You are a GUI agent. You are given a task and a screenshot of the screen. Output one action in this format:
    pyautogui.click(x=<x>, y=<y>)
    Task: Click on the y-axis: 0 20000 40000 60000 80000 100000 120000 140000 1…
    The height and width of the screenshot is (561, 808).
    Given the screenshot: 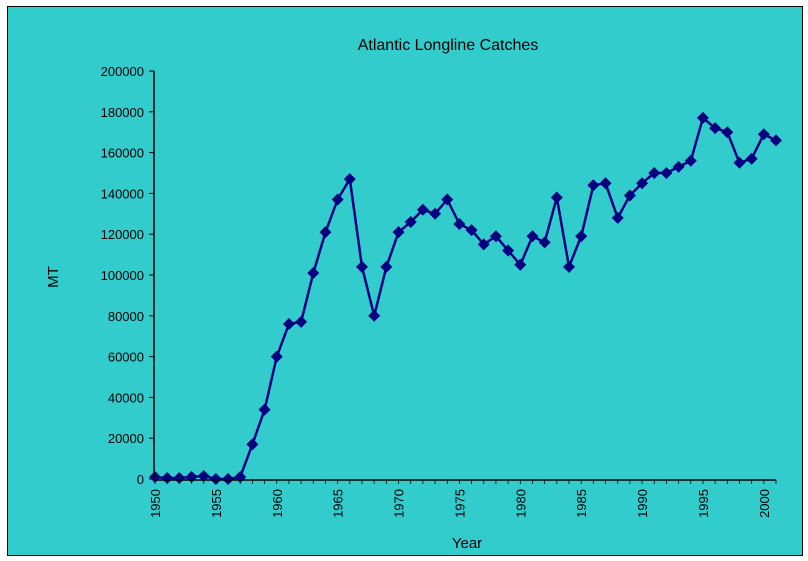 What is the action you would take?
    pyautogui.click(x=127, y=275)
    